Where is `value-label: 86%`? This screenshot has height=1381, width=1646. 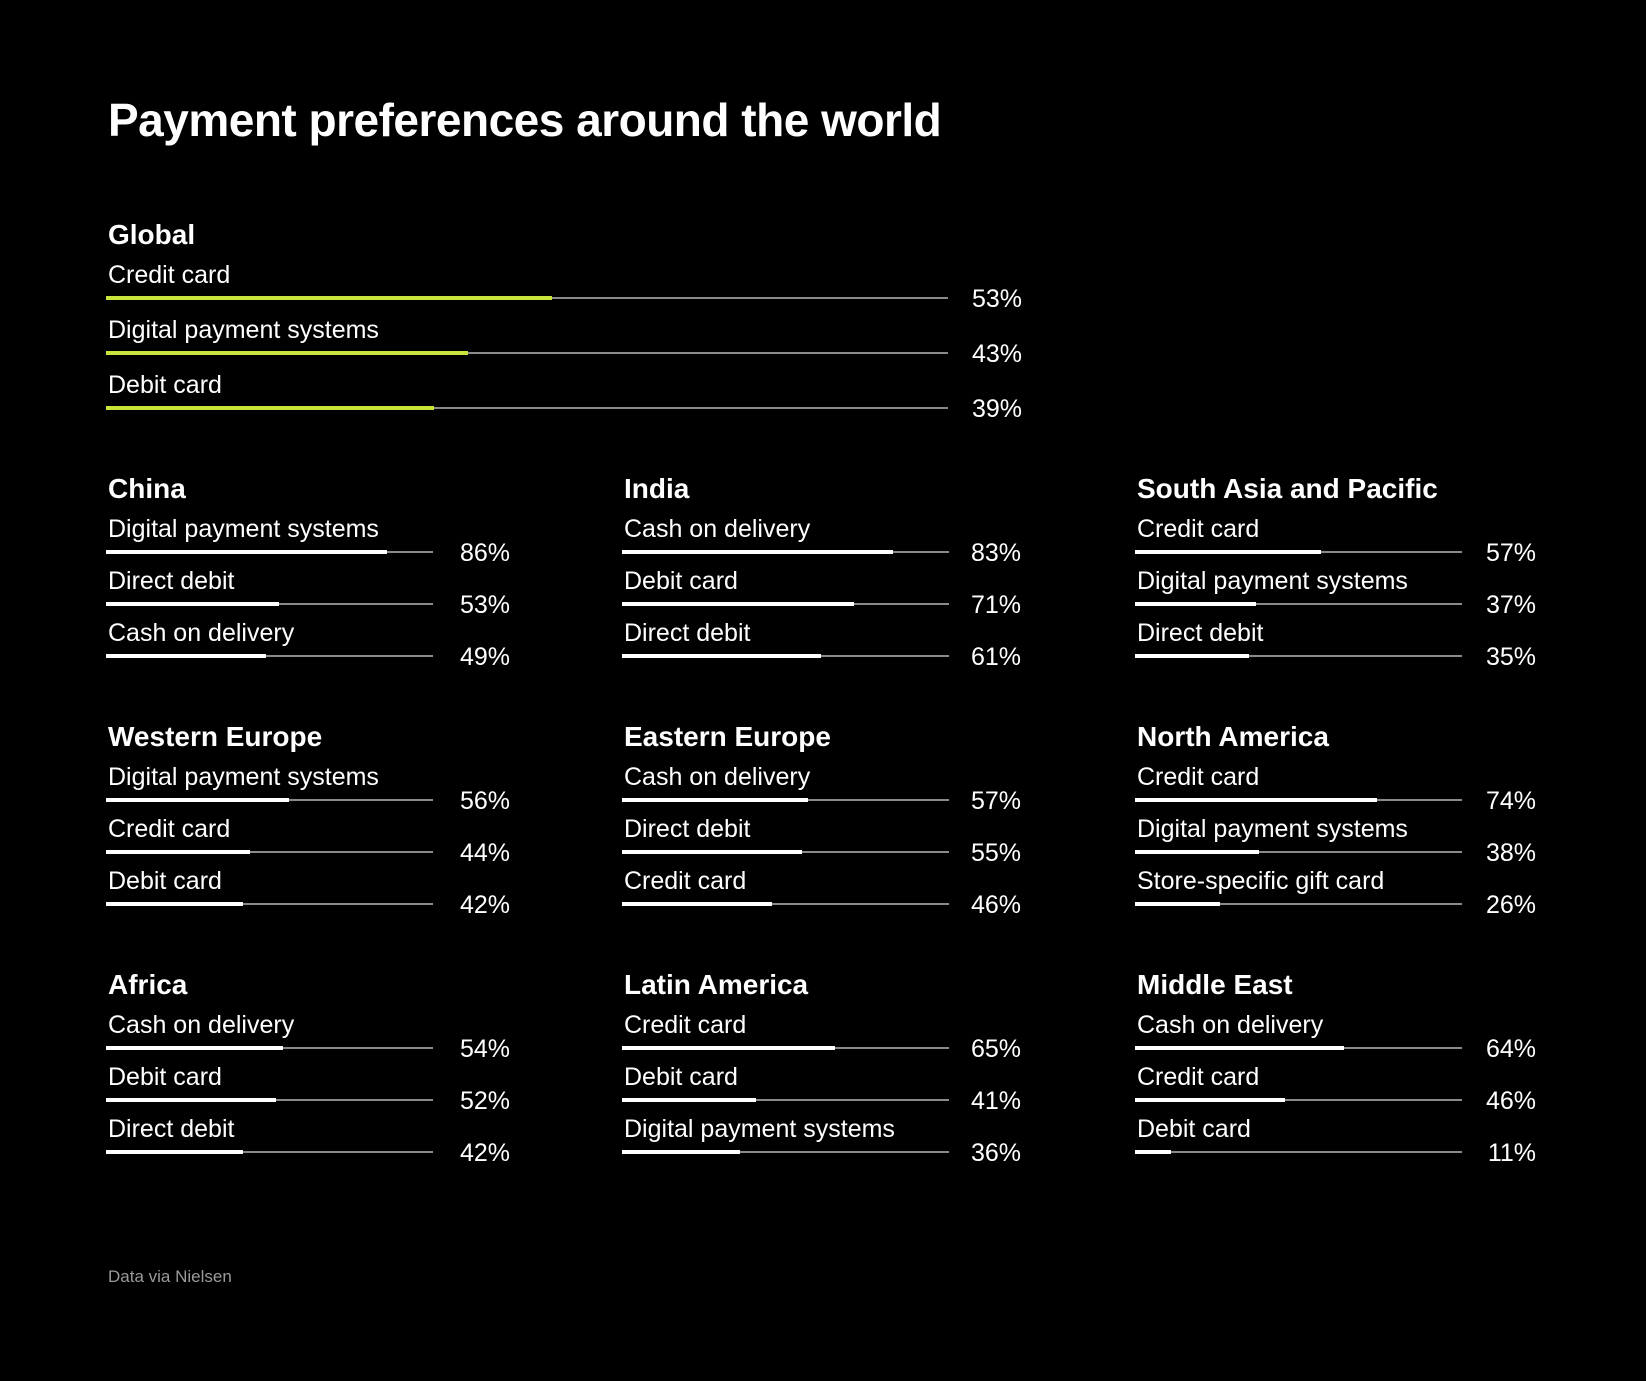
value-label: 86% is located at coordinates (484, 553).